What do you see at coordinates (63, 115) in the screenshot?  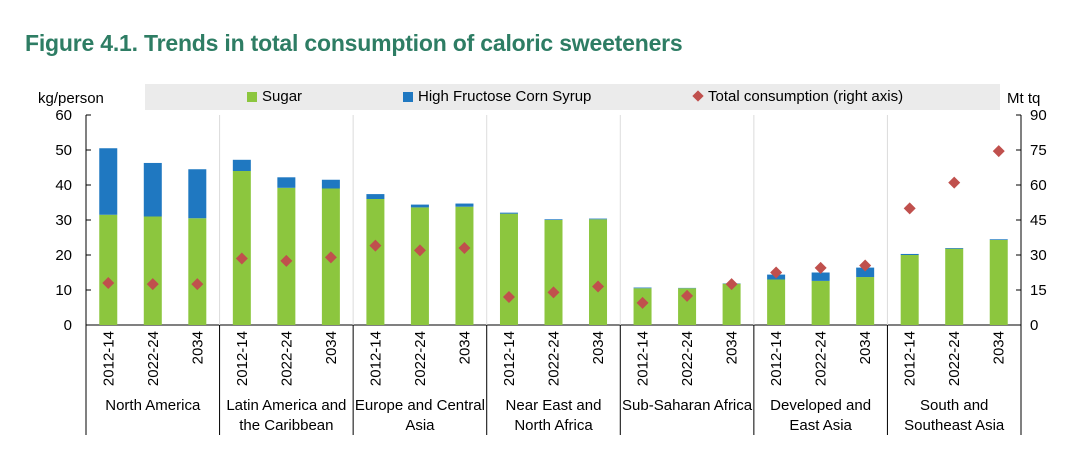 I see `left-tick-label: 60` at bounding box center [63, 115].